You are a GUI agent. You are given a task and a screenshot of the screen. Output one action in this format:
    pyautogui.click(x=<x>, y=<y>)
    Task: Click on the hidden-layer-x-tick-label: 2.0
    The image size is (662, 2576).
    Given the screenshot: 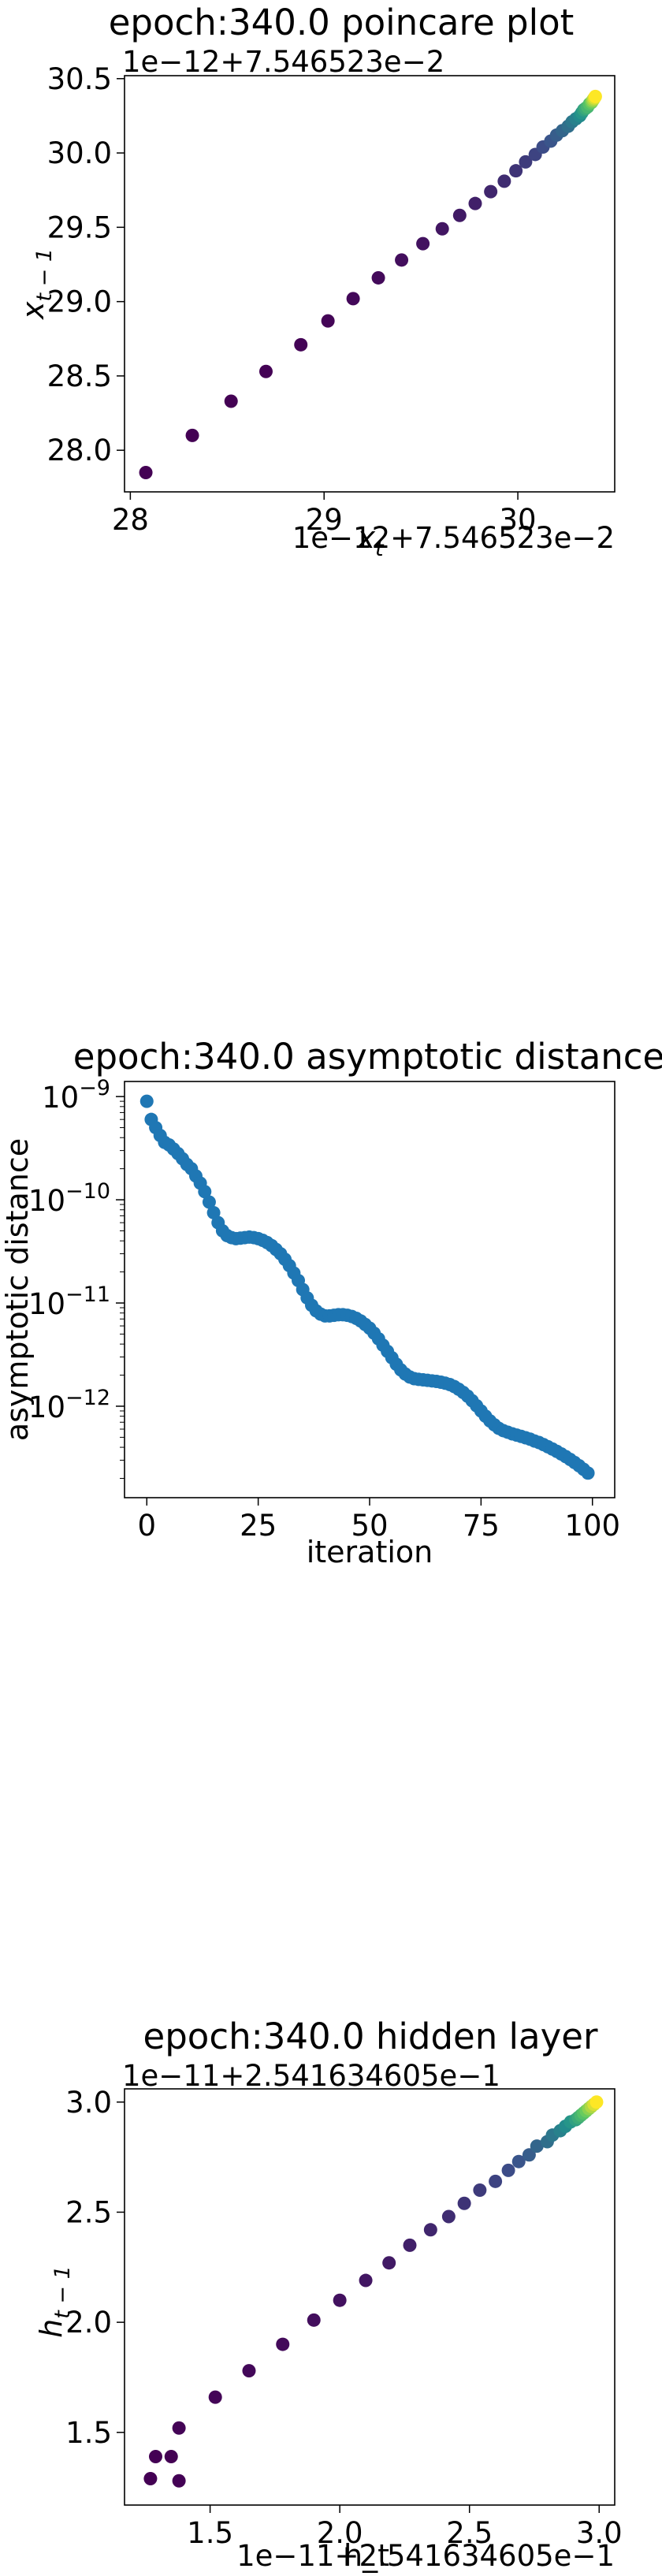 What is the action you would take?
    pyautogui.click(x=340, y=2533)
    